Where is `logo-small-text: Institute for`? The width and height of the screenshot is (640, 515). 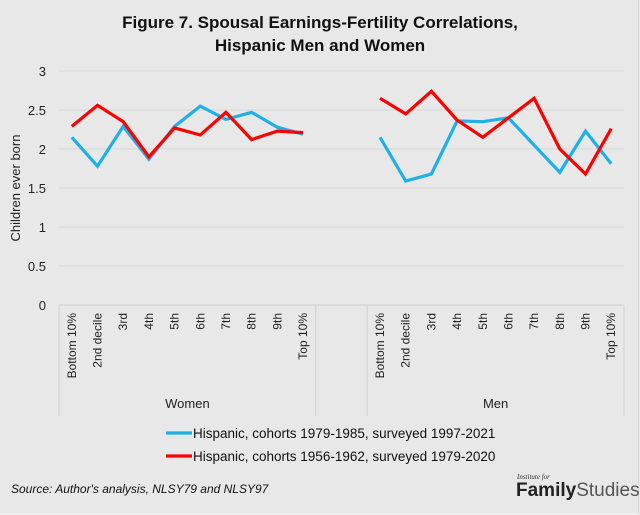 logo-small-text: Institute for is located at coordinates (533, 477).